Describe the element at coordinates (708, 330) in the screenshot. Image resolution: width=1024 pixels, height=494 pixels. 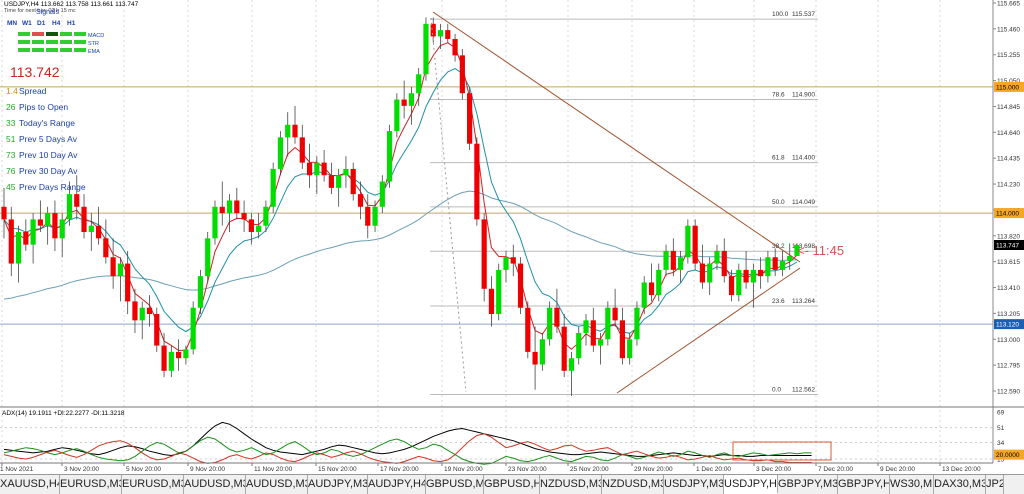
I see `lower-trendline` at that location.